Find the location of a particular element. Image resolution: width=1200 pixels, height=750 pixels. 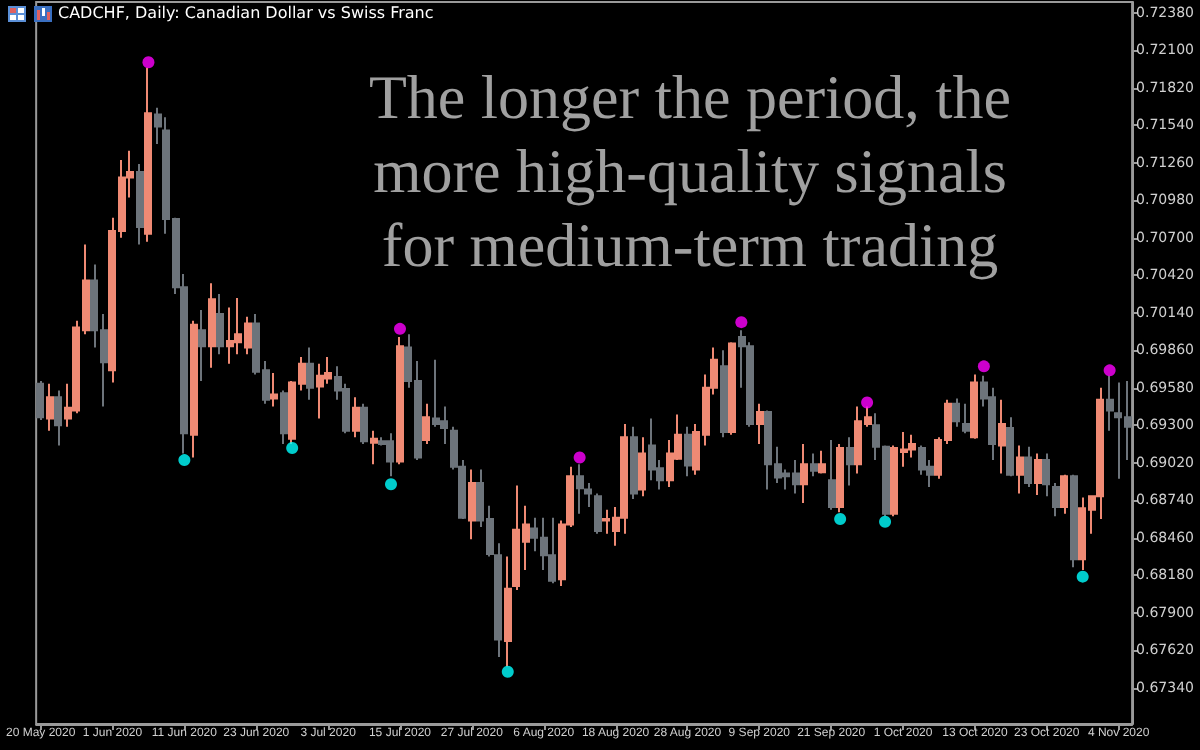

chart-title: CADCHF, Daily: Canadian Dollar vs Swiss Franc is located at coordinates (246, 13).